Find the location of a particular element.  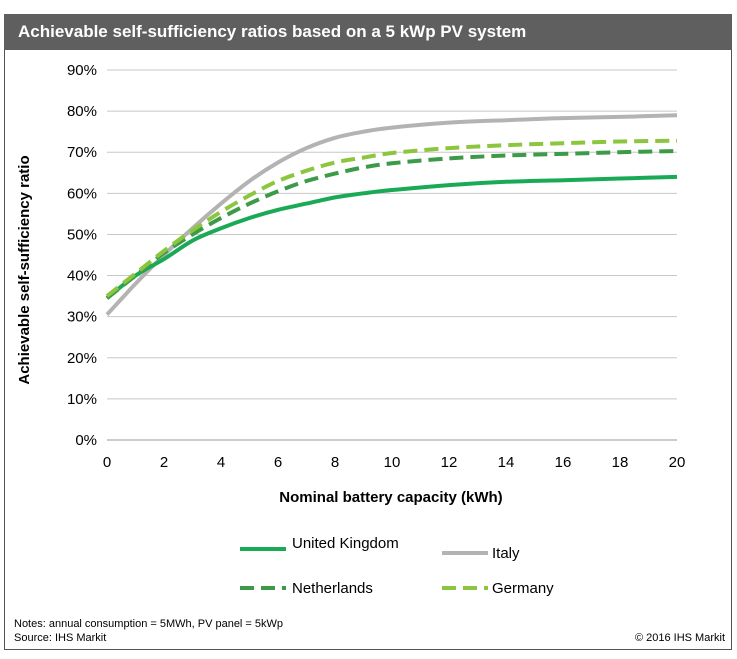

x-tick-label: 14 is located at coordinates (506, 462).